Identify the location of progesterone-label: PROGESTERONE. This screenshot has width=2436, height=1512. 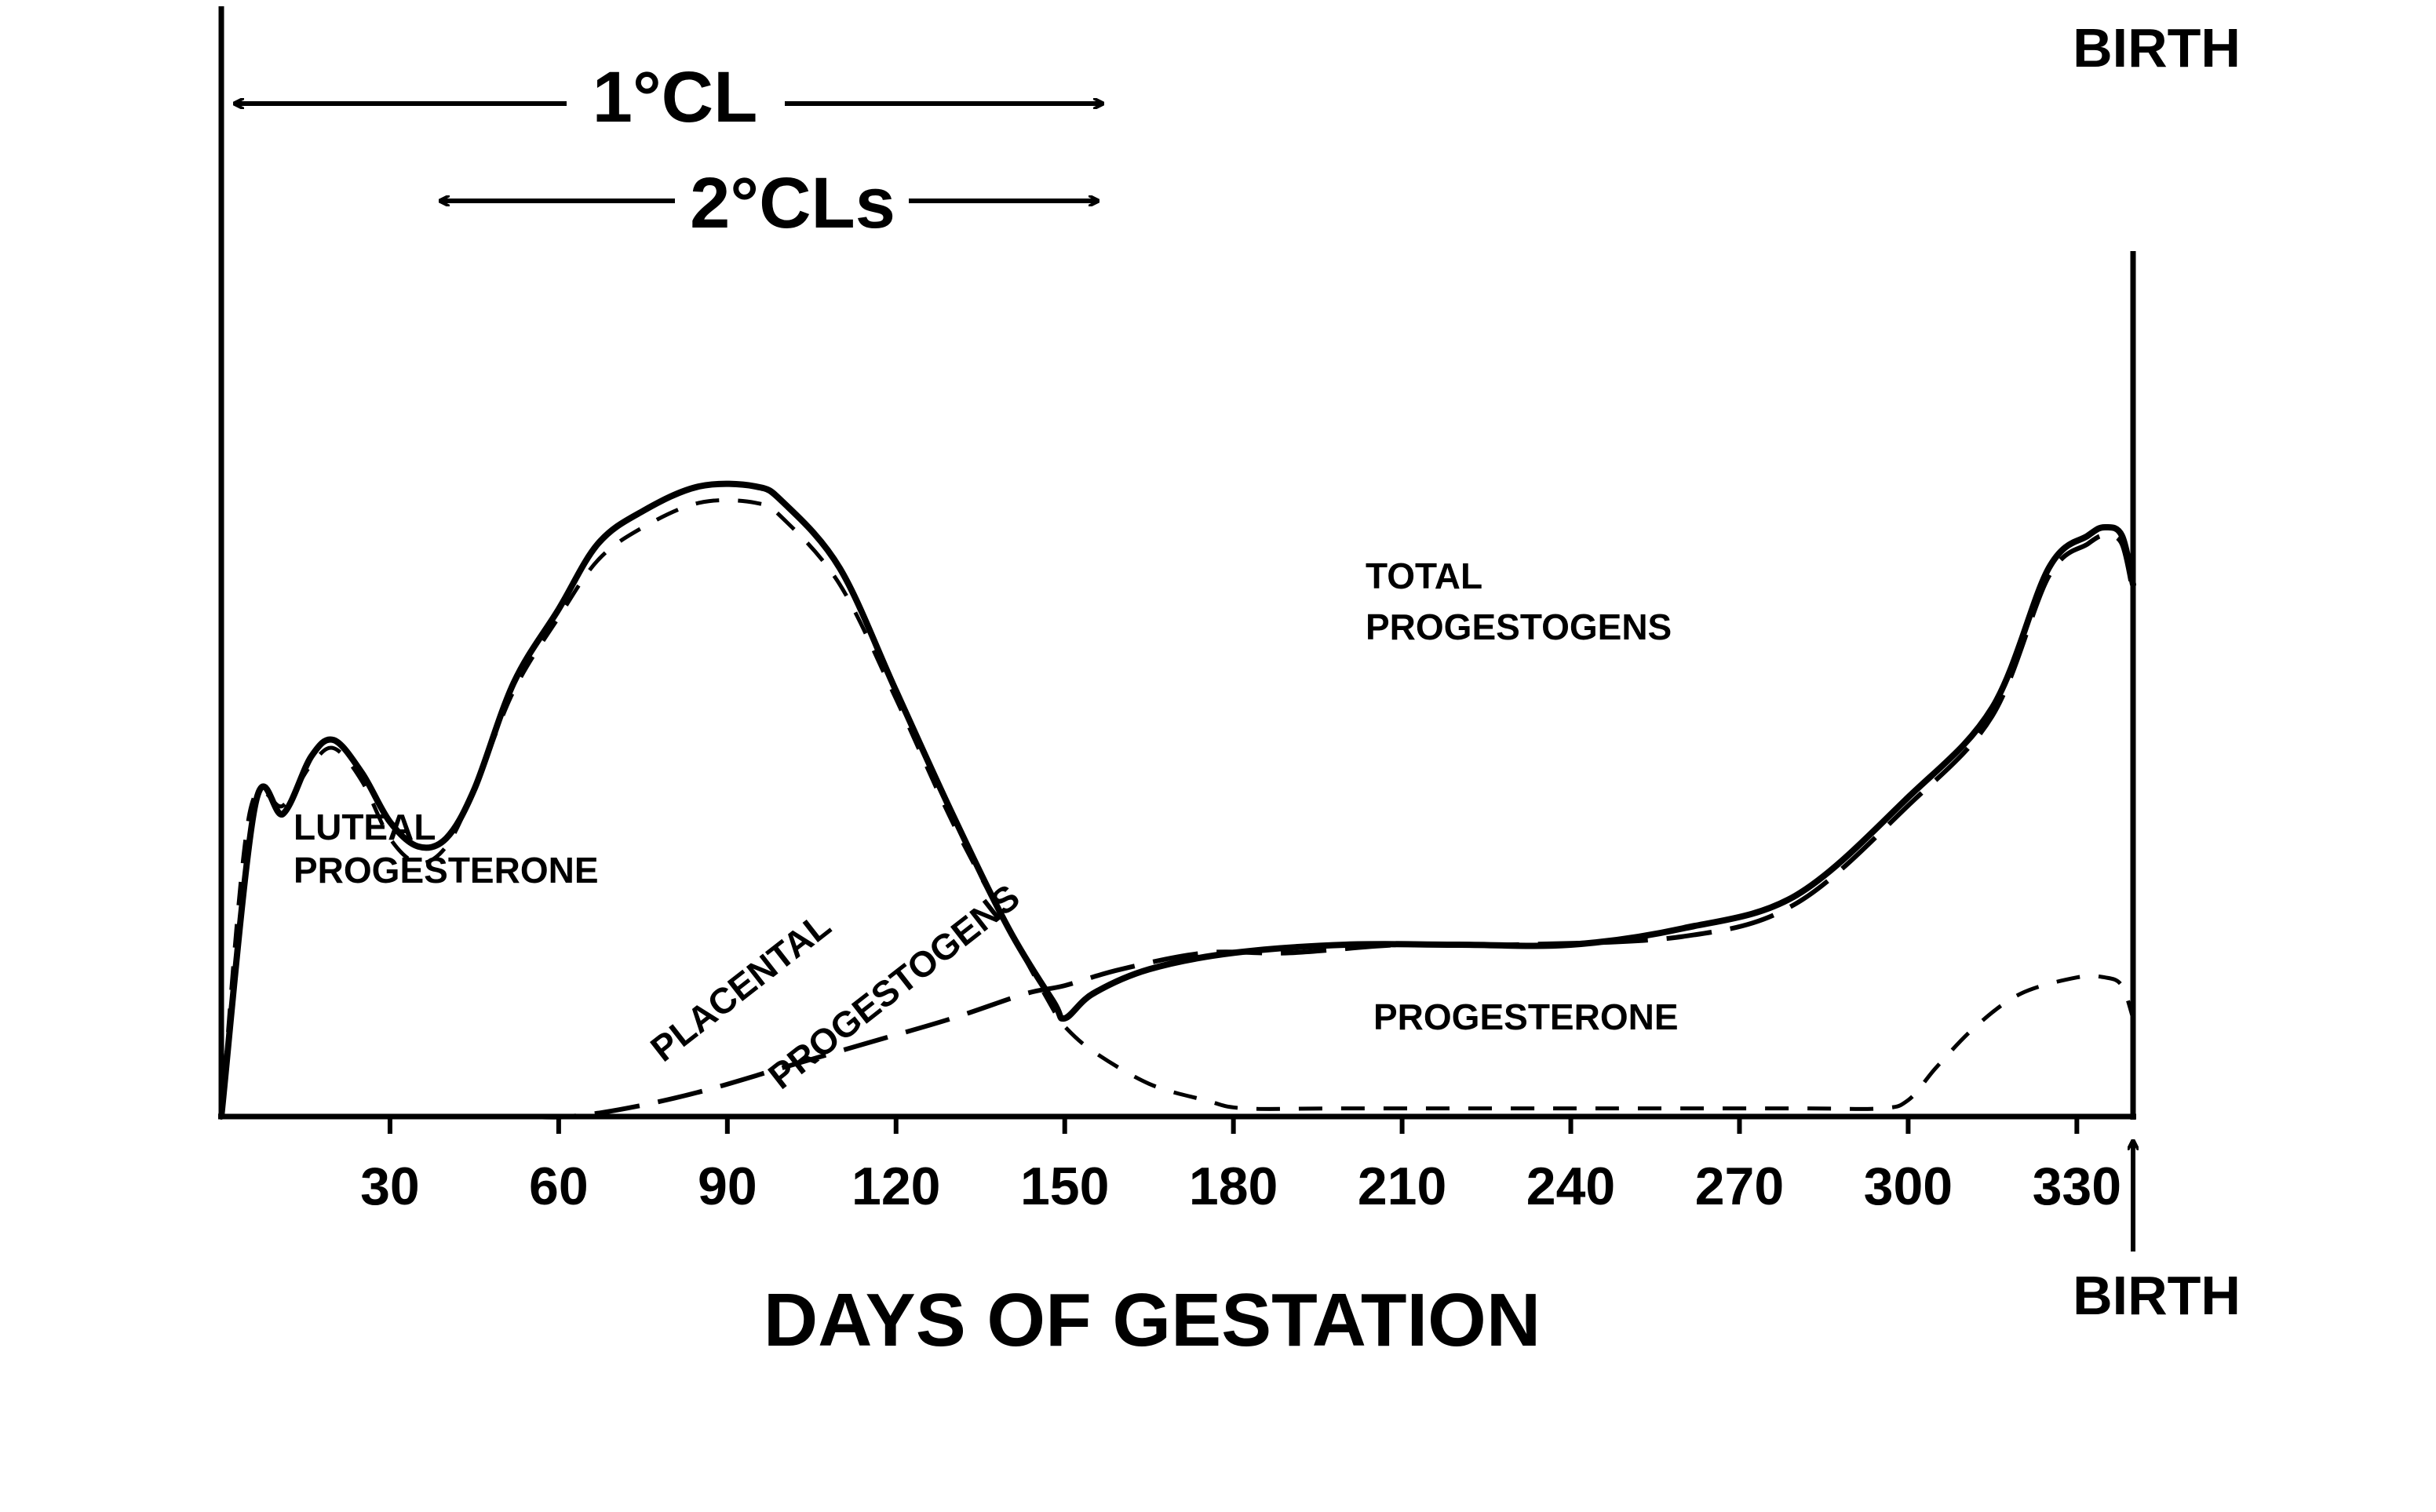
(1526, 1017).